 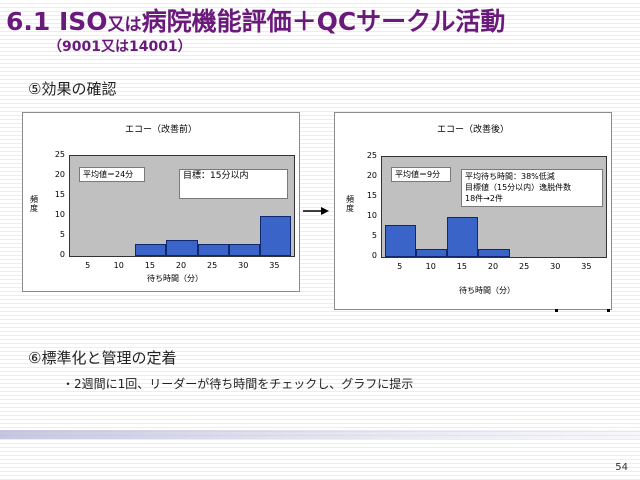 I want to click on chart-after-ytick: 20, so click(x=371, y=175).